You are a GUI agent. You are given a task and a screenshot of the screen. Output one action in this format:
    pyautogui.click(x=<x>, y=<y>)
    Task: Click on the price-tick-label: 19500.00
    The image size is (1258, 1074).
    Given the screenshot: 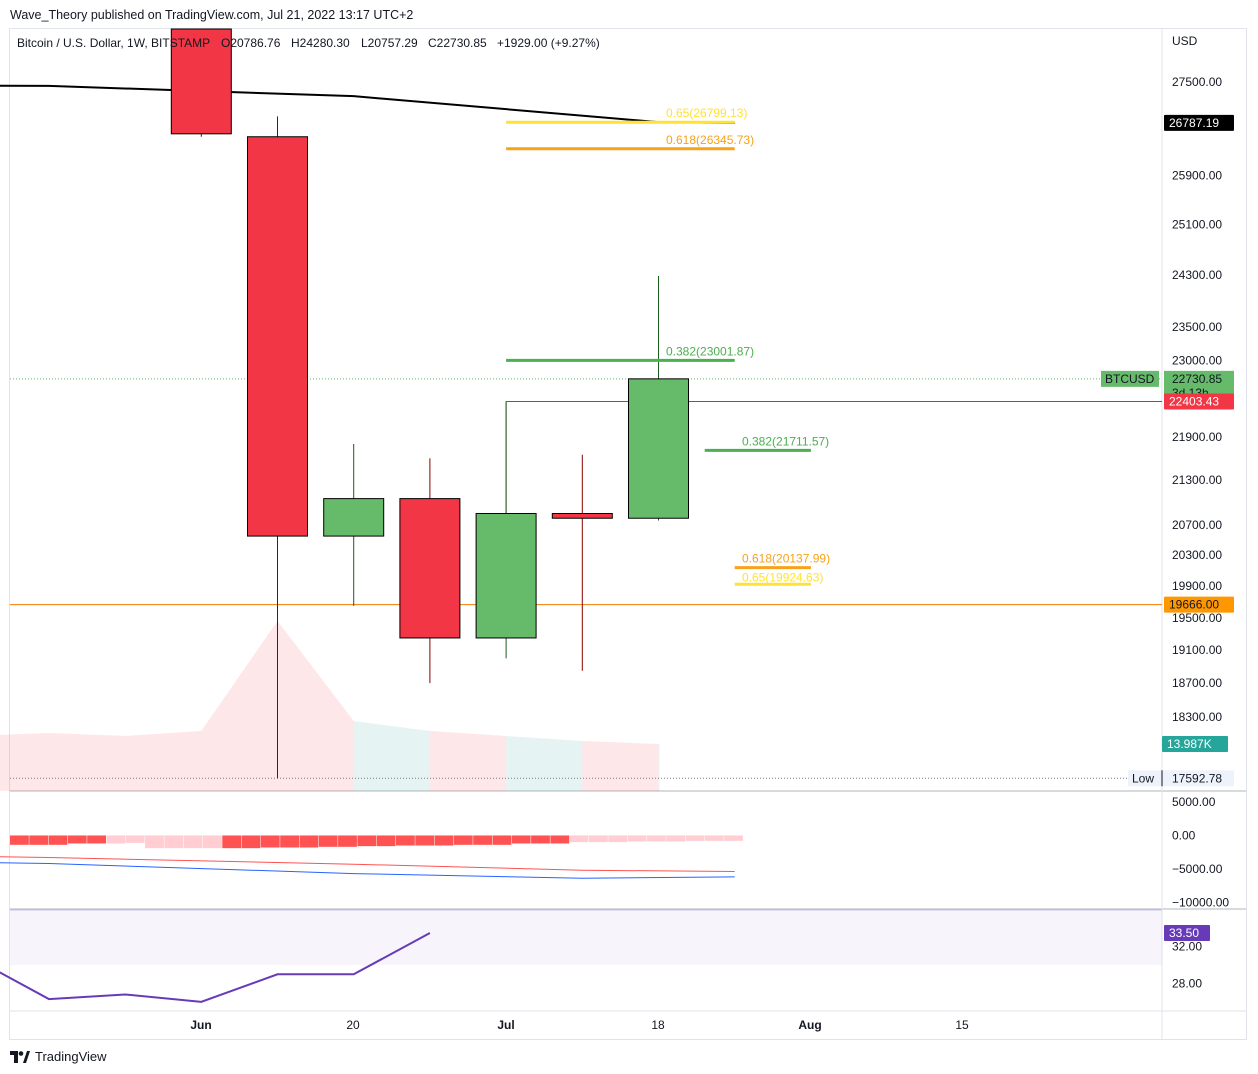 What is the action you would take?
    pyautogui.click(x=1197, y=618)
    